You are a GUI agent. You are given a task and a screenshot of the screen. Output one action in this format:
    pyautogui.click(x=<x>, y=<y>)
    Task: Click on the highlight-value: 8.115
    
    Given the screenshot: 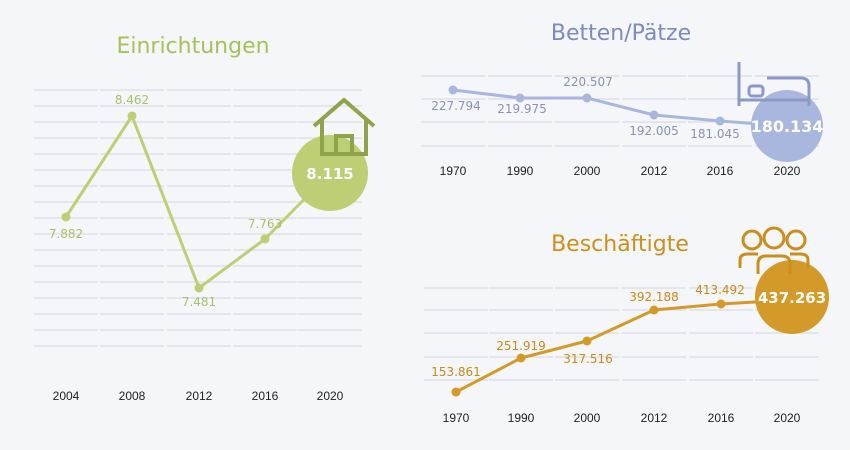 What is the action you would take?
    pyautogui.click(x=329, y=174)
    